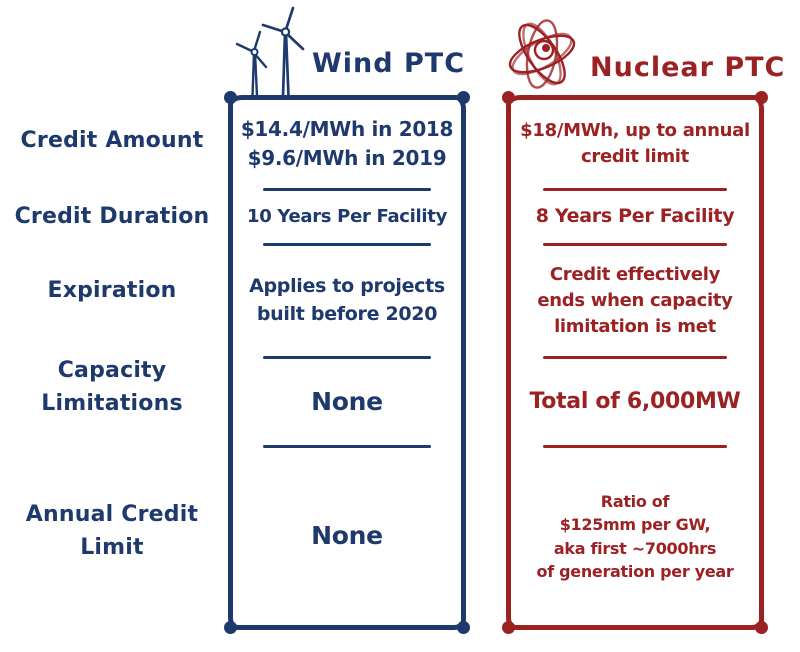  Describe the element at coordinates (276, 52) in the screenshot. I see `wind-turbines-icon` at that location.